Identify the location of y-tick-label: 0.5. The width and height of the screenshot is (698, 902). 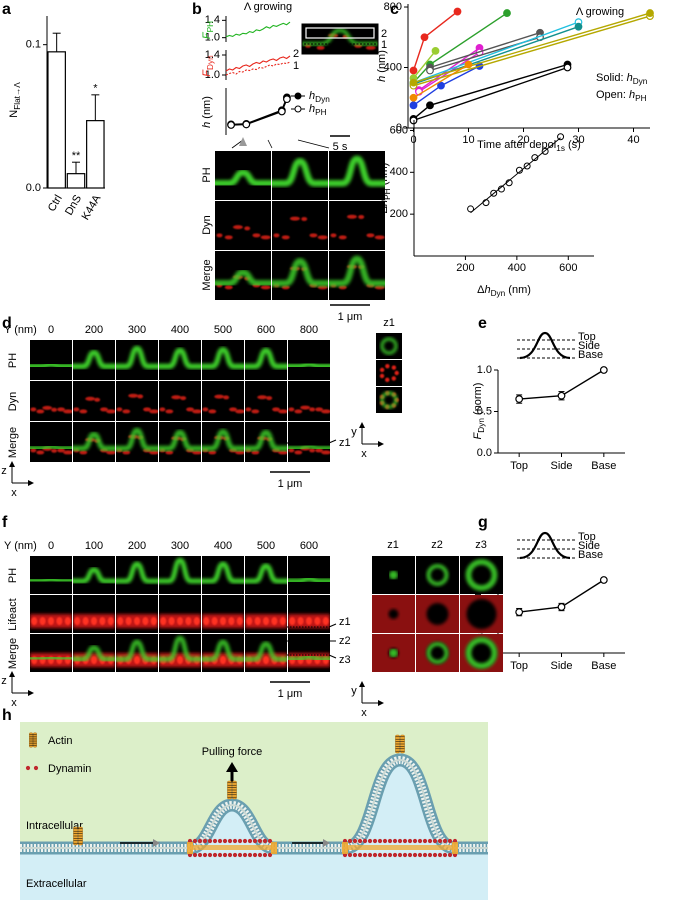
(484, 411).